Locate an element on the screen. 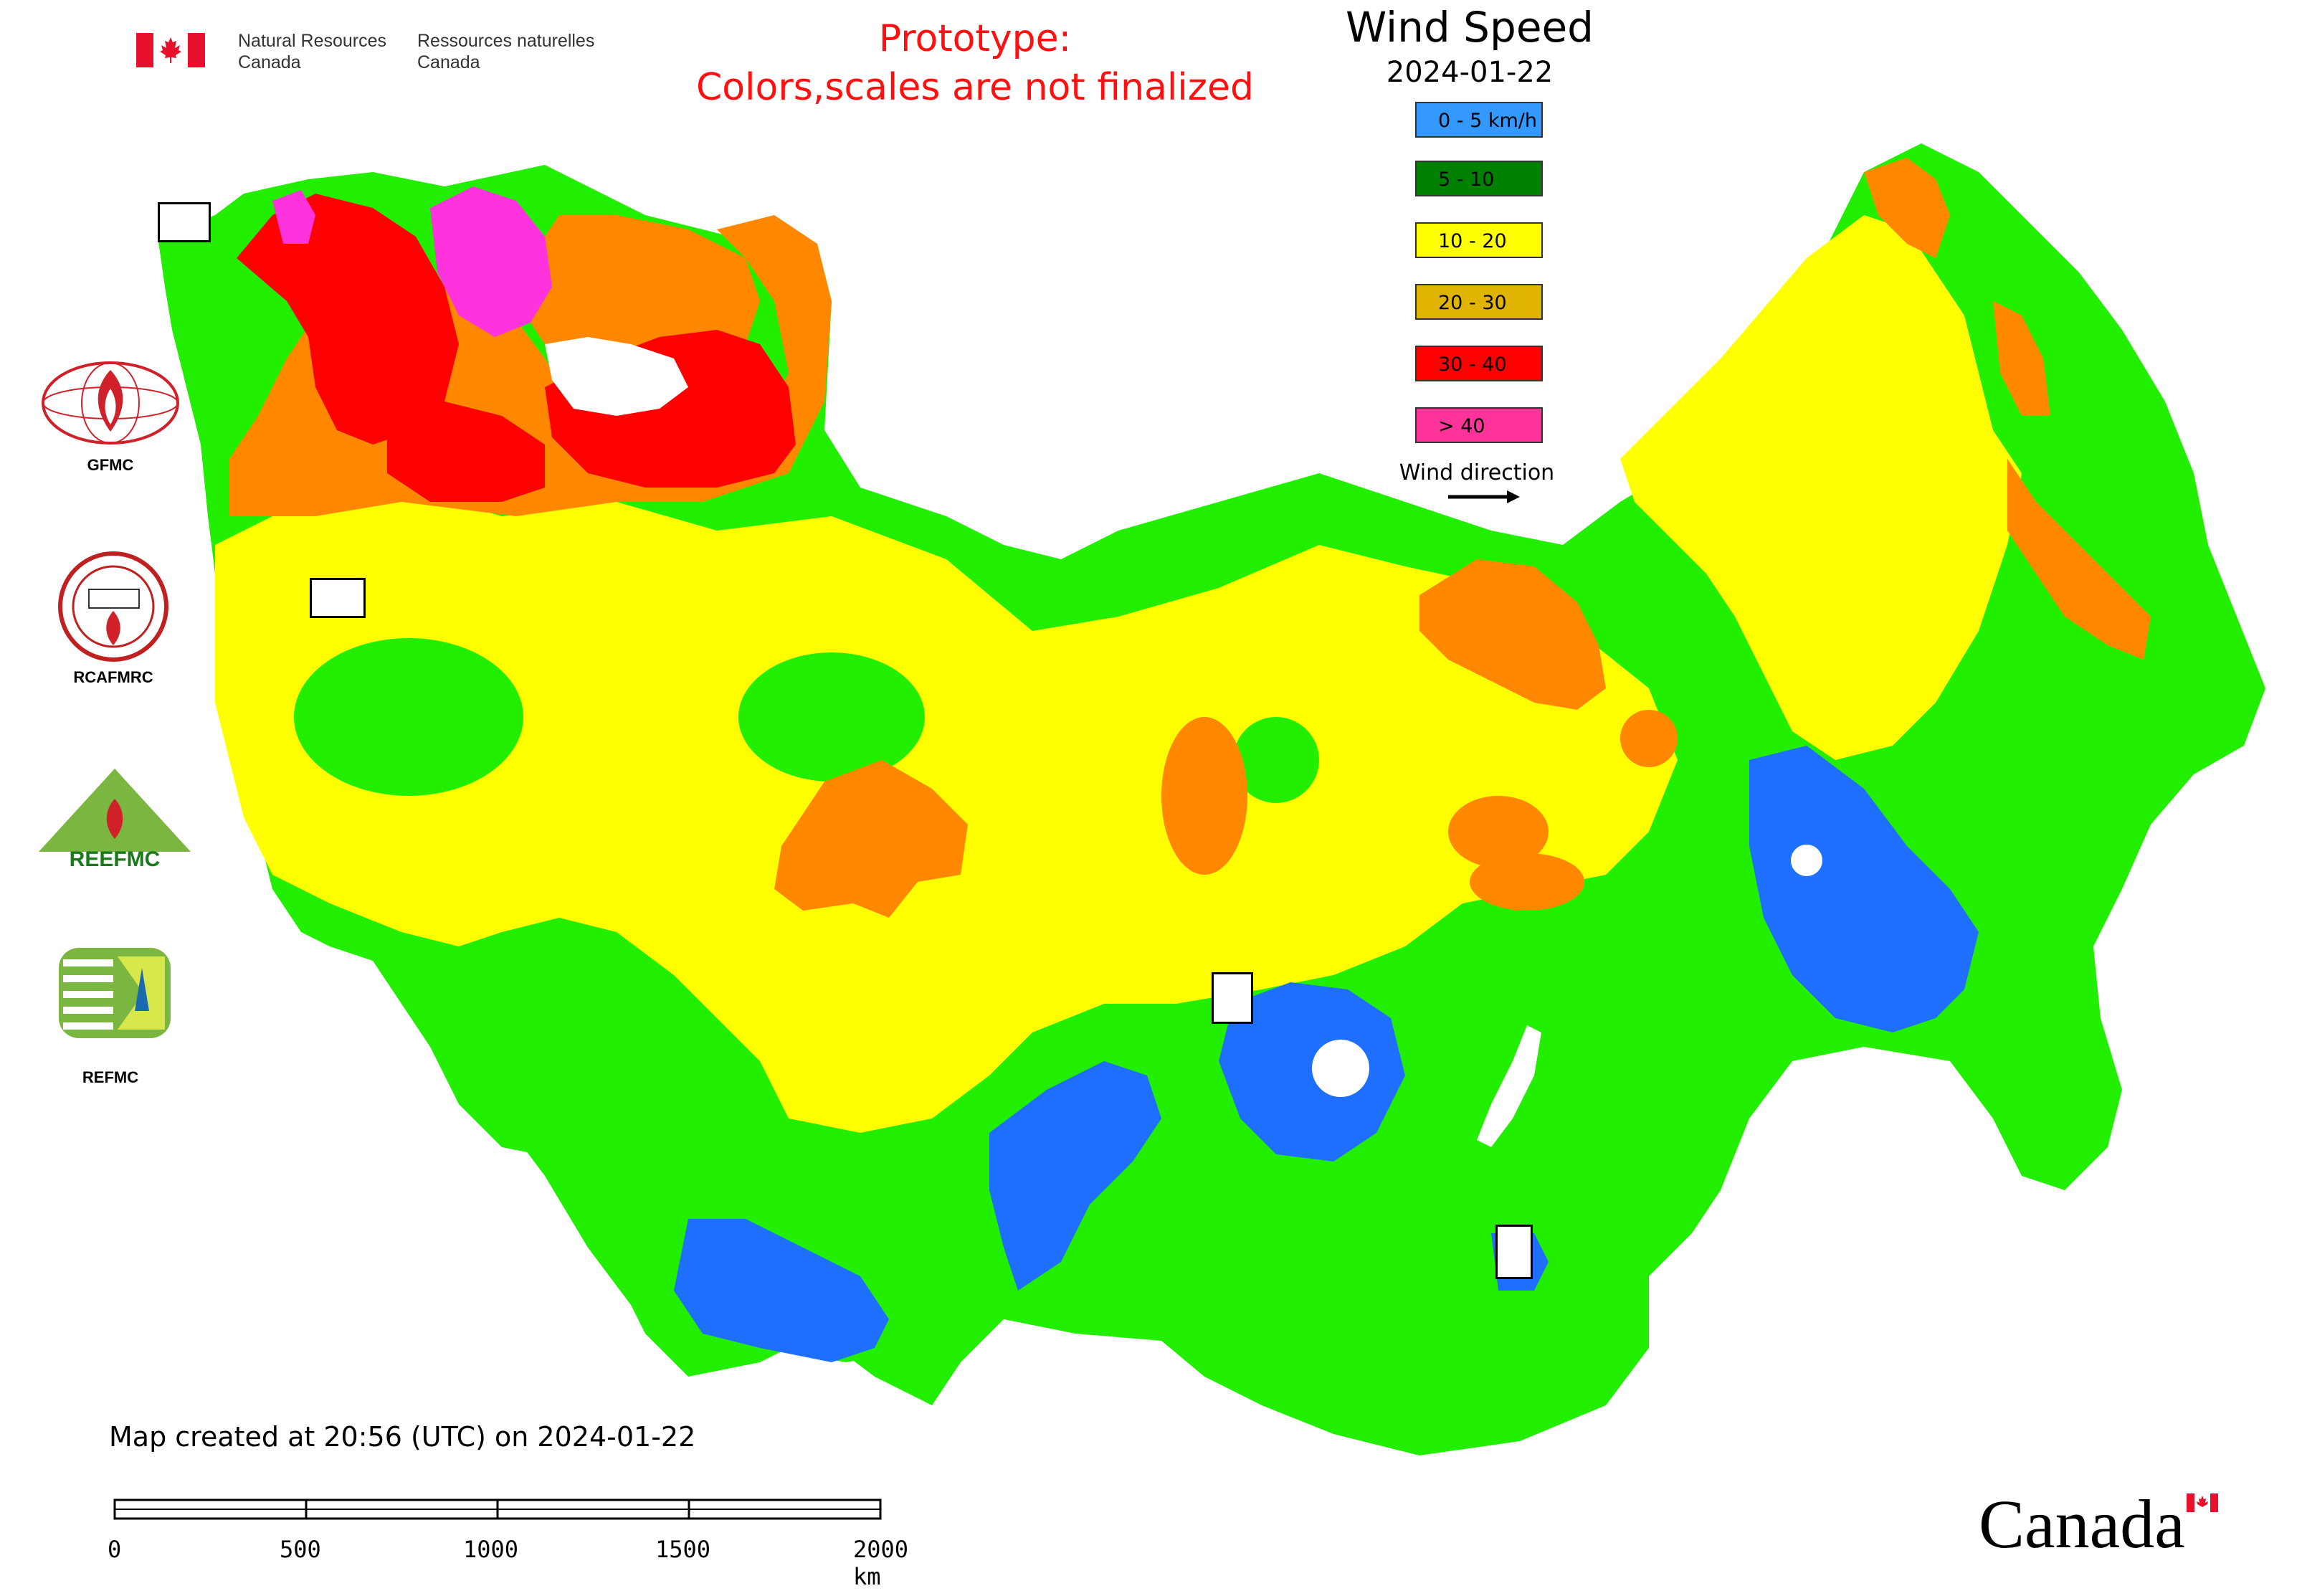  reefmc-map-marker is located at coordinates (338, 598).